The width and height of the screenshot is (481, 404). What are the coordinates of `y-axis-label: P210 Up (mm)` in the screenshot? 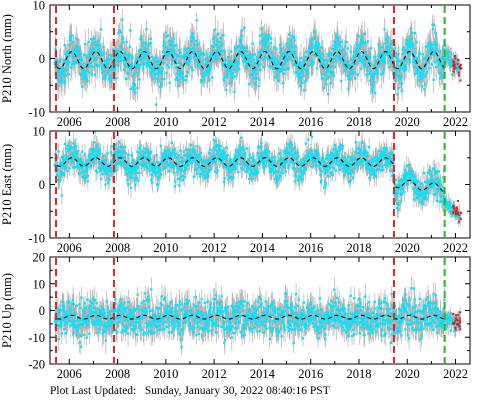 It's located at (7, 310).